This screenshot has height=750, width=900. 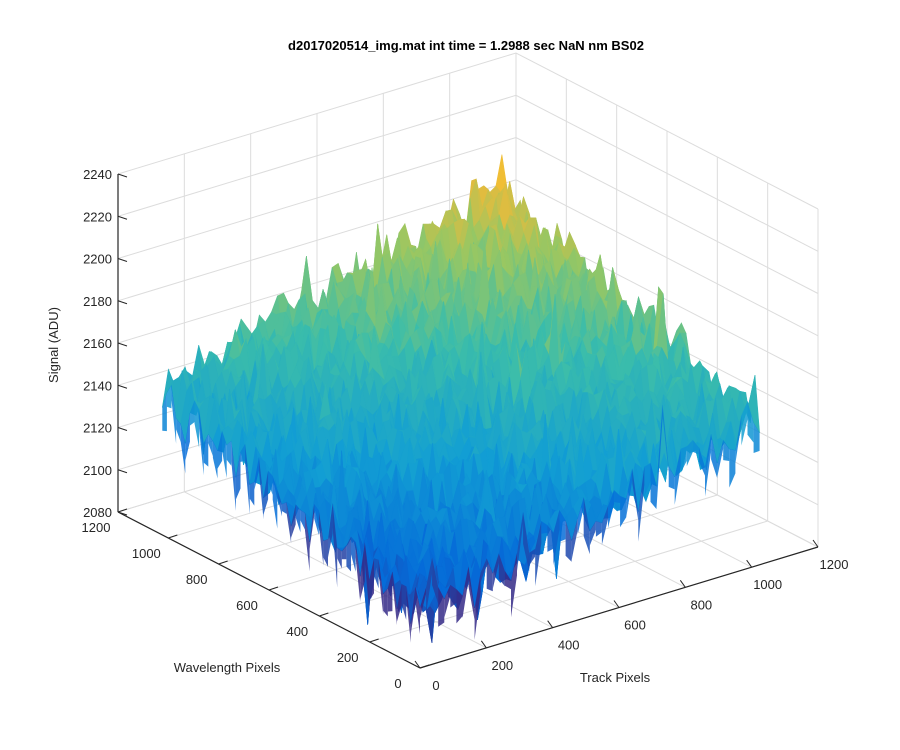 What do you see at coordinates (397, 683) in the screenshot?
I see `y-tick-label-0: 0` at bounding box center [397, 683].